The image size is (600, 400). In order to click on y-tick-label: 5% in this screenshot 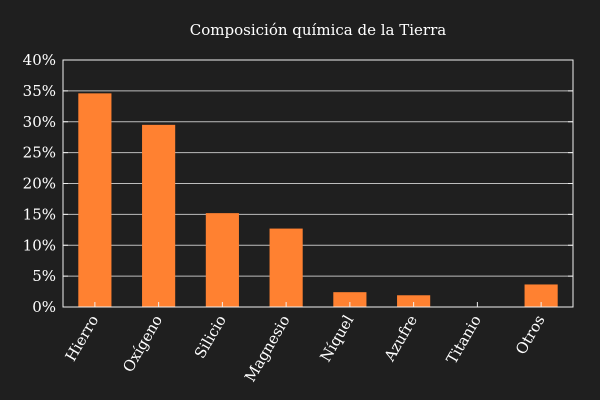, I will do `click(44, 276)`.